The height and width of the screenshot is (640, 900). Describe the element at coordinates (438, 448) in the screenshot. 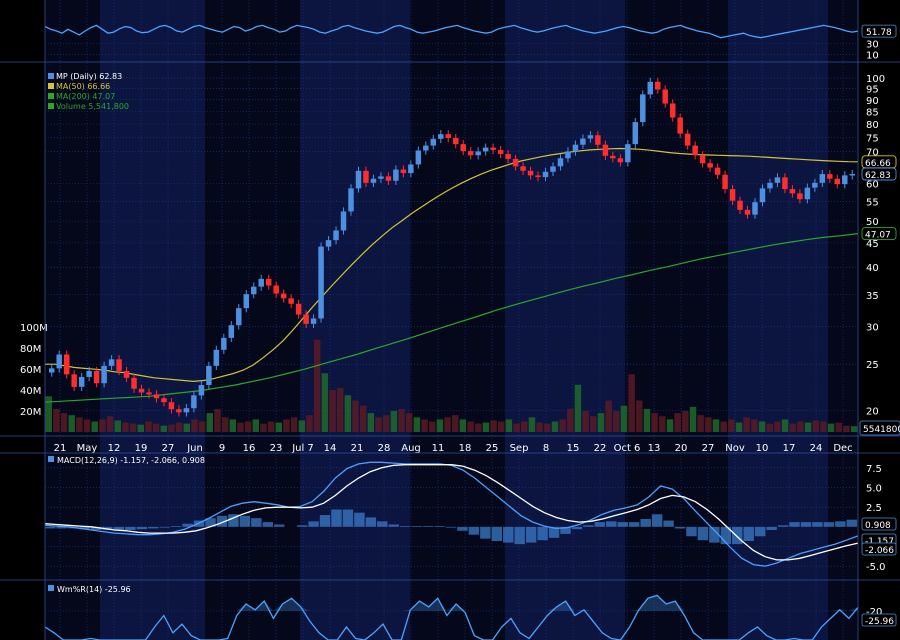

I see `date-label: 11` at that location.